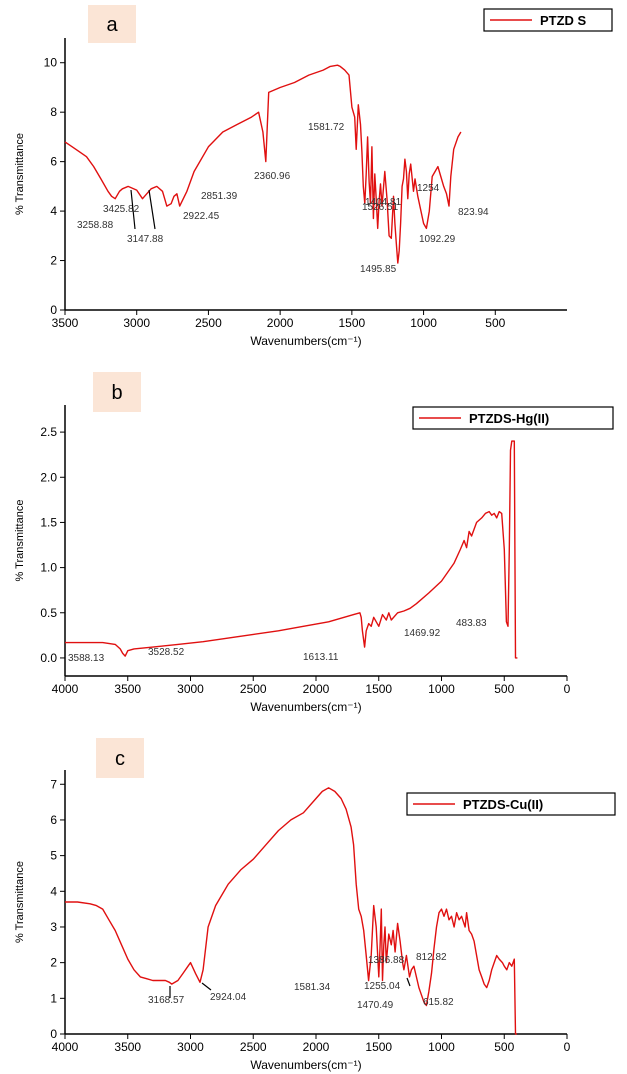 This screenshot has width=627, height=1074. Describe the element at coordinates (321, 657) in the screenshot. I see `peak-label-1613-11: 1613.11` at that location.